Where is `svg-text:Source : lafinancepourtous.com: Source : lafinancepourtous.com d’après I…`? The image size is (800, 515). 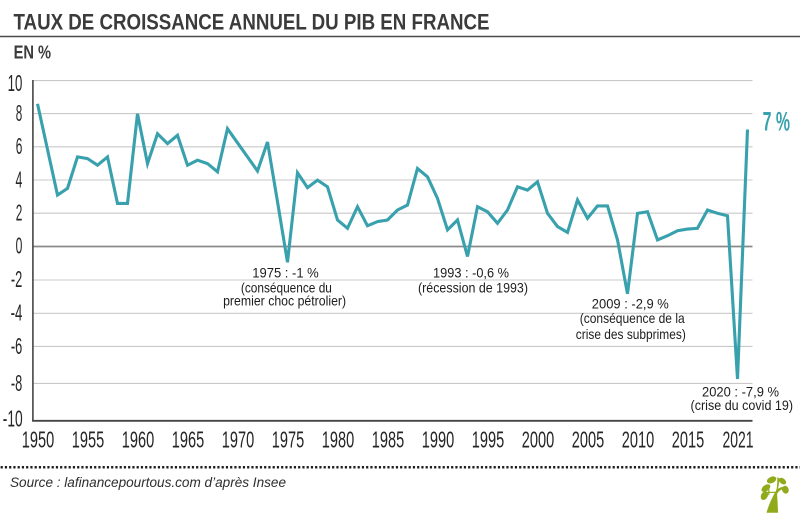
svg-text:Source : lafinancepourtous.com: Source : lafinancepourtous.com d’après I… is located at coordinates (148, 482).